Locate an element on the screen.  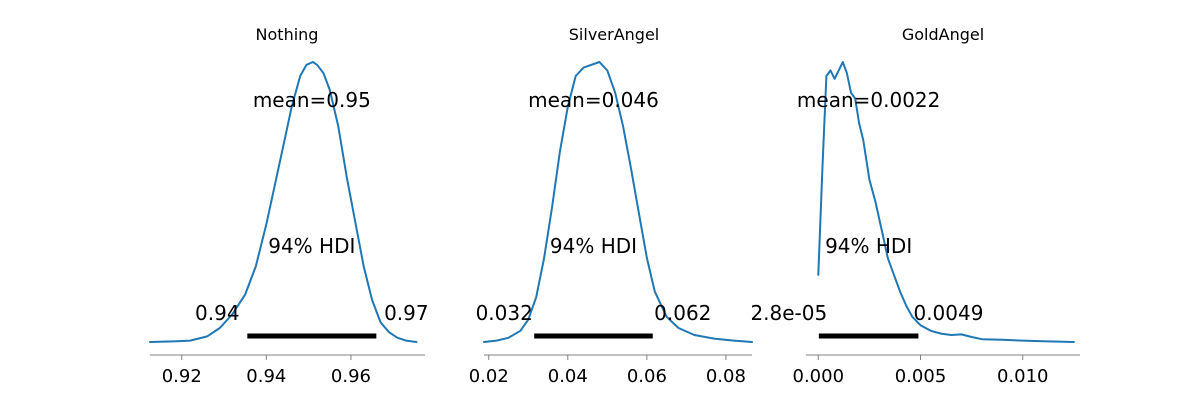
x-tick-label: 0.96 is located at coordinates (351, 376).